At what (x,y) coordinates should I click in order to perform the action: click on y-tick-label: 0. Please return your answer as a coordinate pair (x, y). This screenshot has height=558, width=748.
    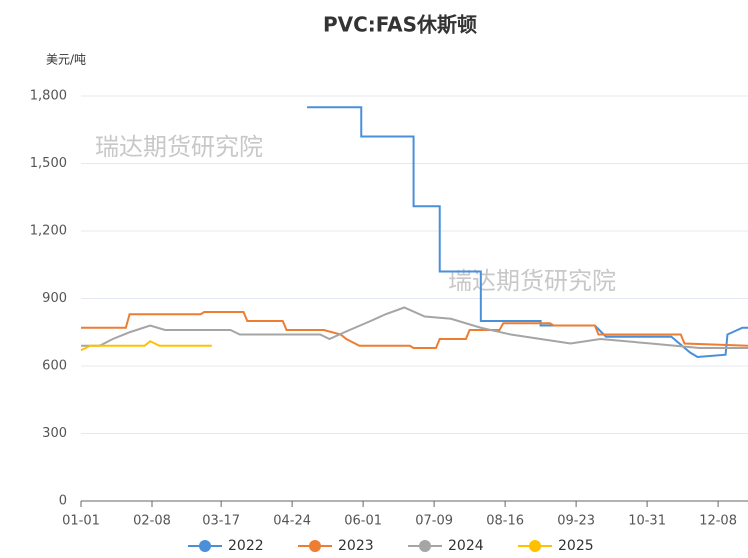
    Looking at the image, I should click on (63, 501).